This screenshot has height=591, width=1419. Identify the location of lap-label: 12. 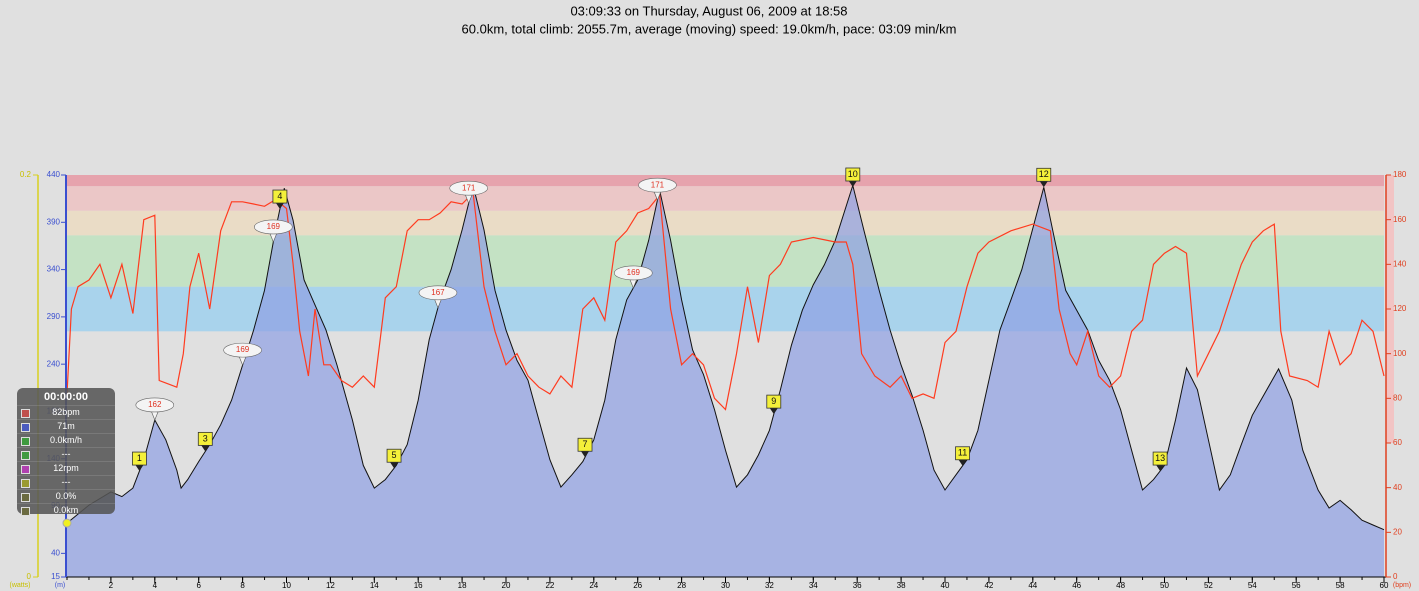
(1044, 174).